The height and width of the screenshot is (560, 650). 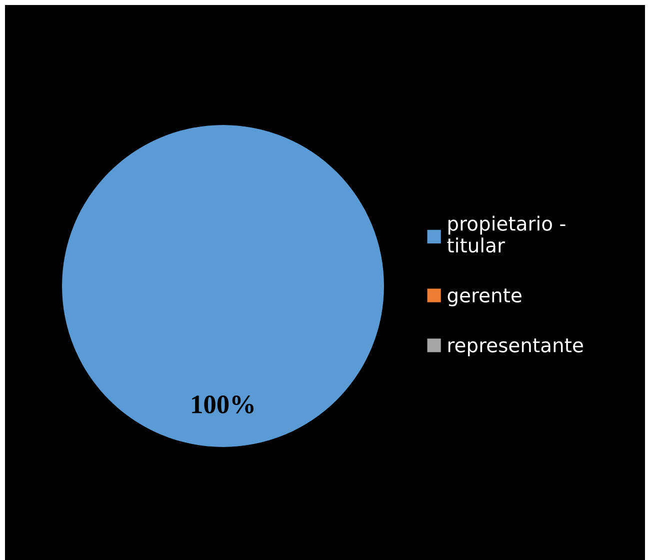 What do you see at coordinates (485, 297) in the screenshot?
I see `legend-label: gerente` at bounding box center [485, 297].